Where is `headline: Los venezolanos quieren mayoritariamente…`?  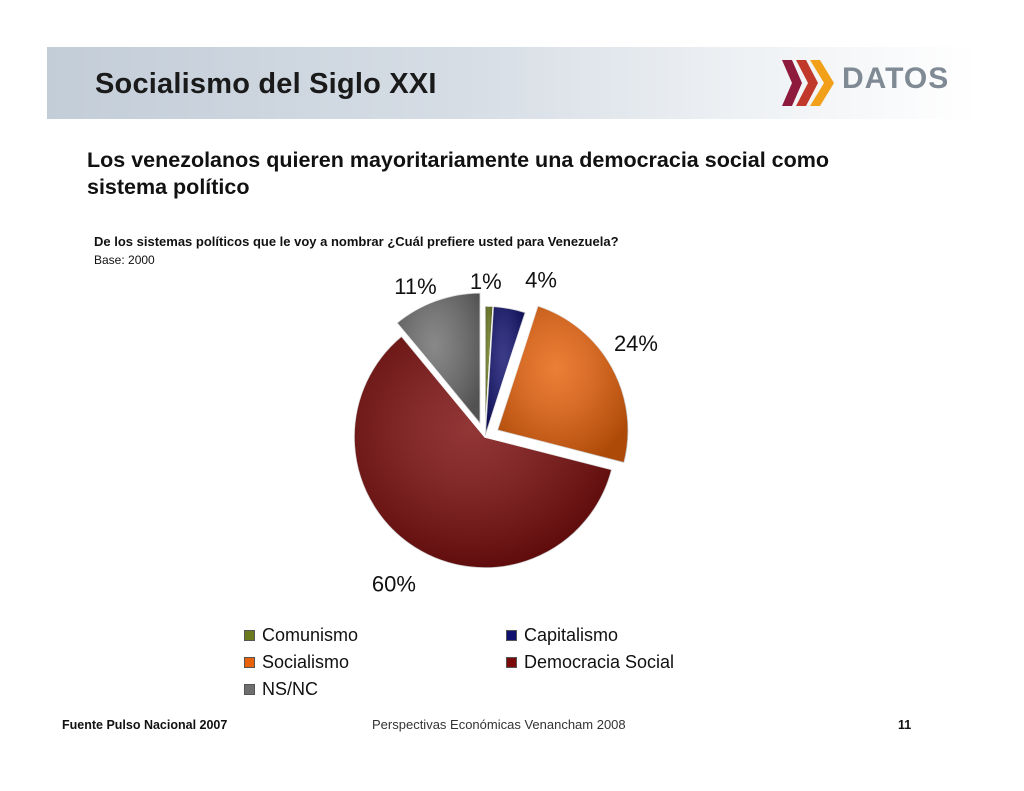
headline: Los venezolanos quieren mayoritariamente… is located at coordinates (458, 173).